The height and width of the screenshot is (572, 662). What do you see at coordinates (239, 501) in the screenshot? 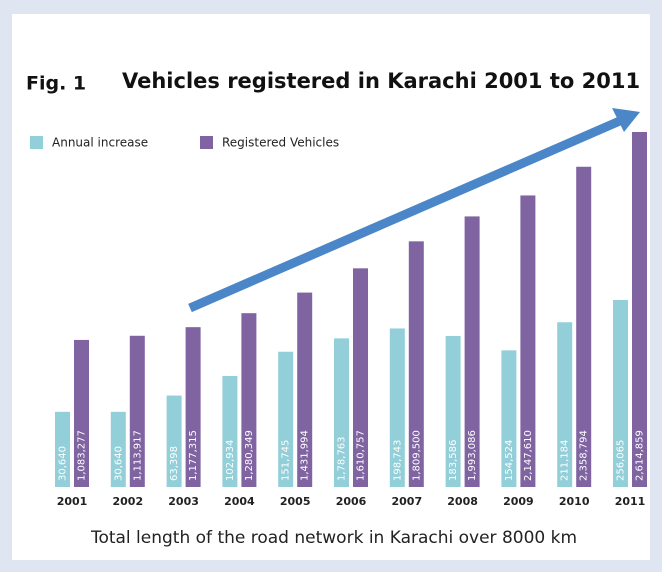
I see `x-tick-label: 2004` at bounding box center [239, 501].